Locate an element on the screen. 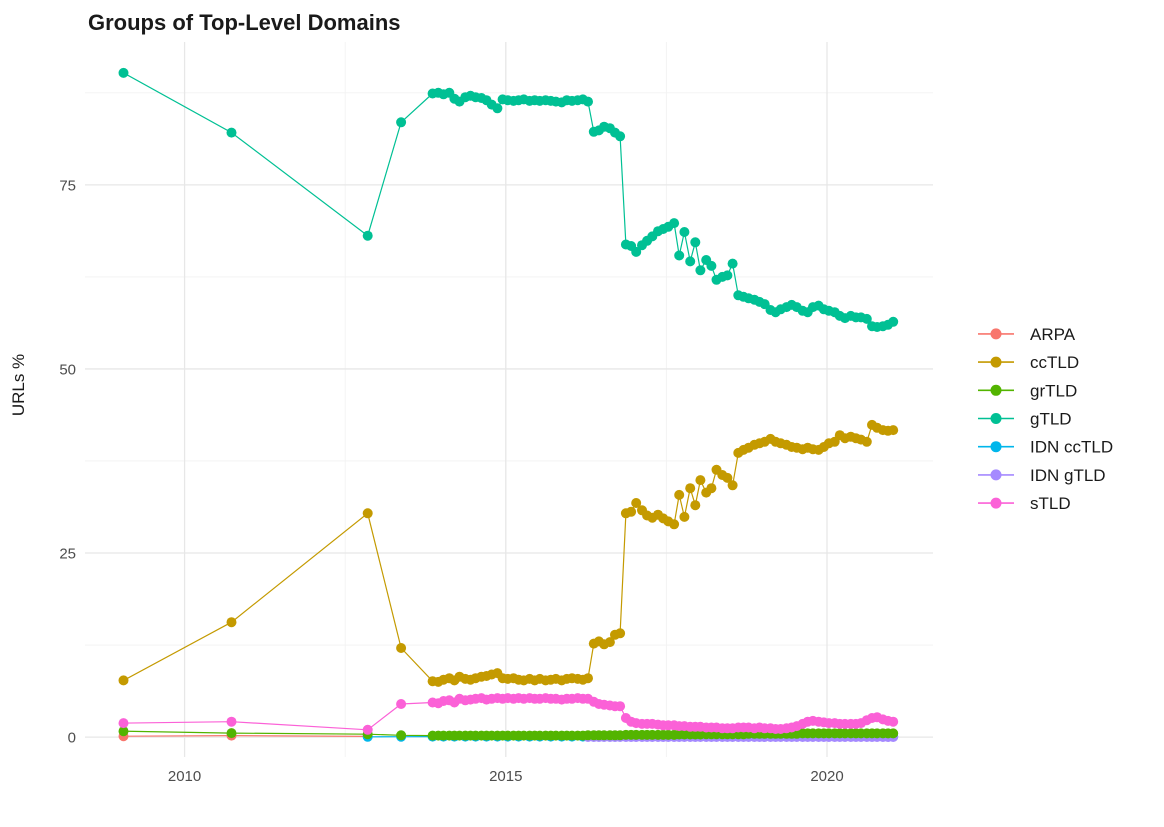  legend-item-idn-gtld: IDN gTLD is located at coordinates (1042, 475).